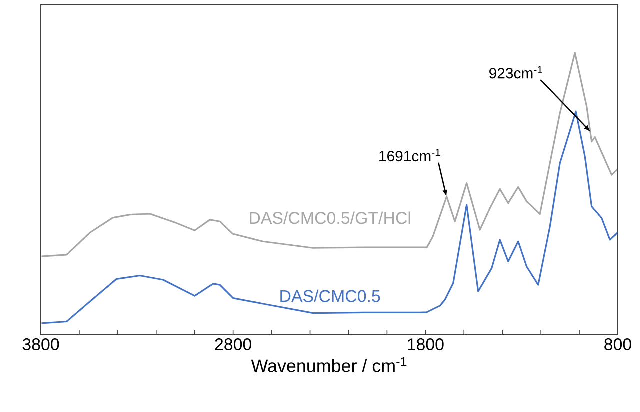 The width and height of the screenshot is (640, 412). What do you see at coordinates (329, 364) in the screenshot?
I see `x-axis-title: Wavenumber / cm$^{-1}$` at bounding box center [329, 364].